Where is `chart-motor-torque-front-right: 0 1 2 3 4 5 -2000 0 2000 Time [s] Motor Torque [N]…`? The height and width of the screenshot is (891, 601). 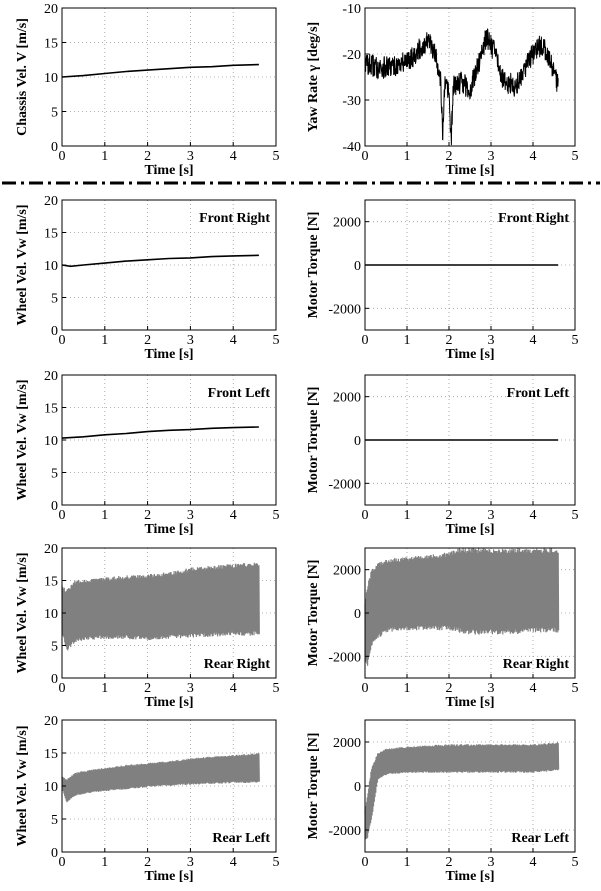 chart-motor-torque-front-right: 0 1 2 3 4 5 -2000 0 2000 Time [s] Motor Torque [N]… is located at coordinates (442, 280).